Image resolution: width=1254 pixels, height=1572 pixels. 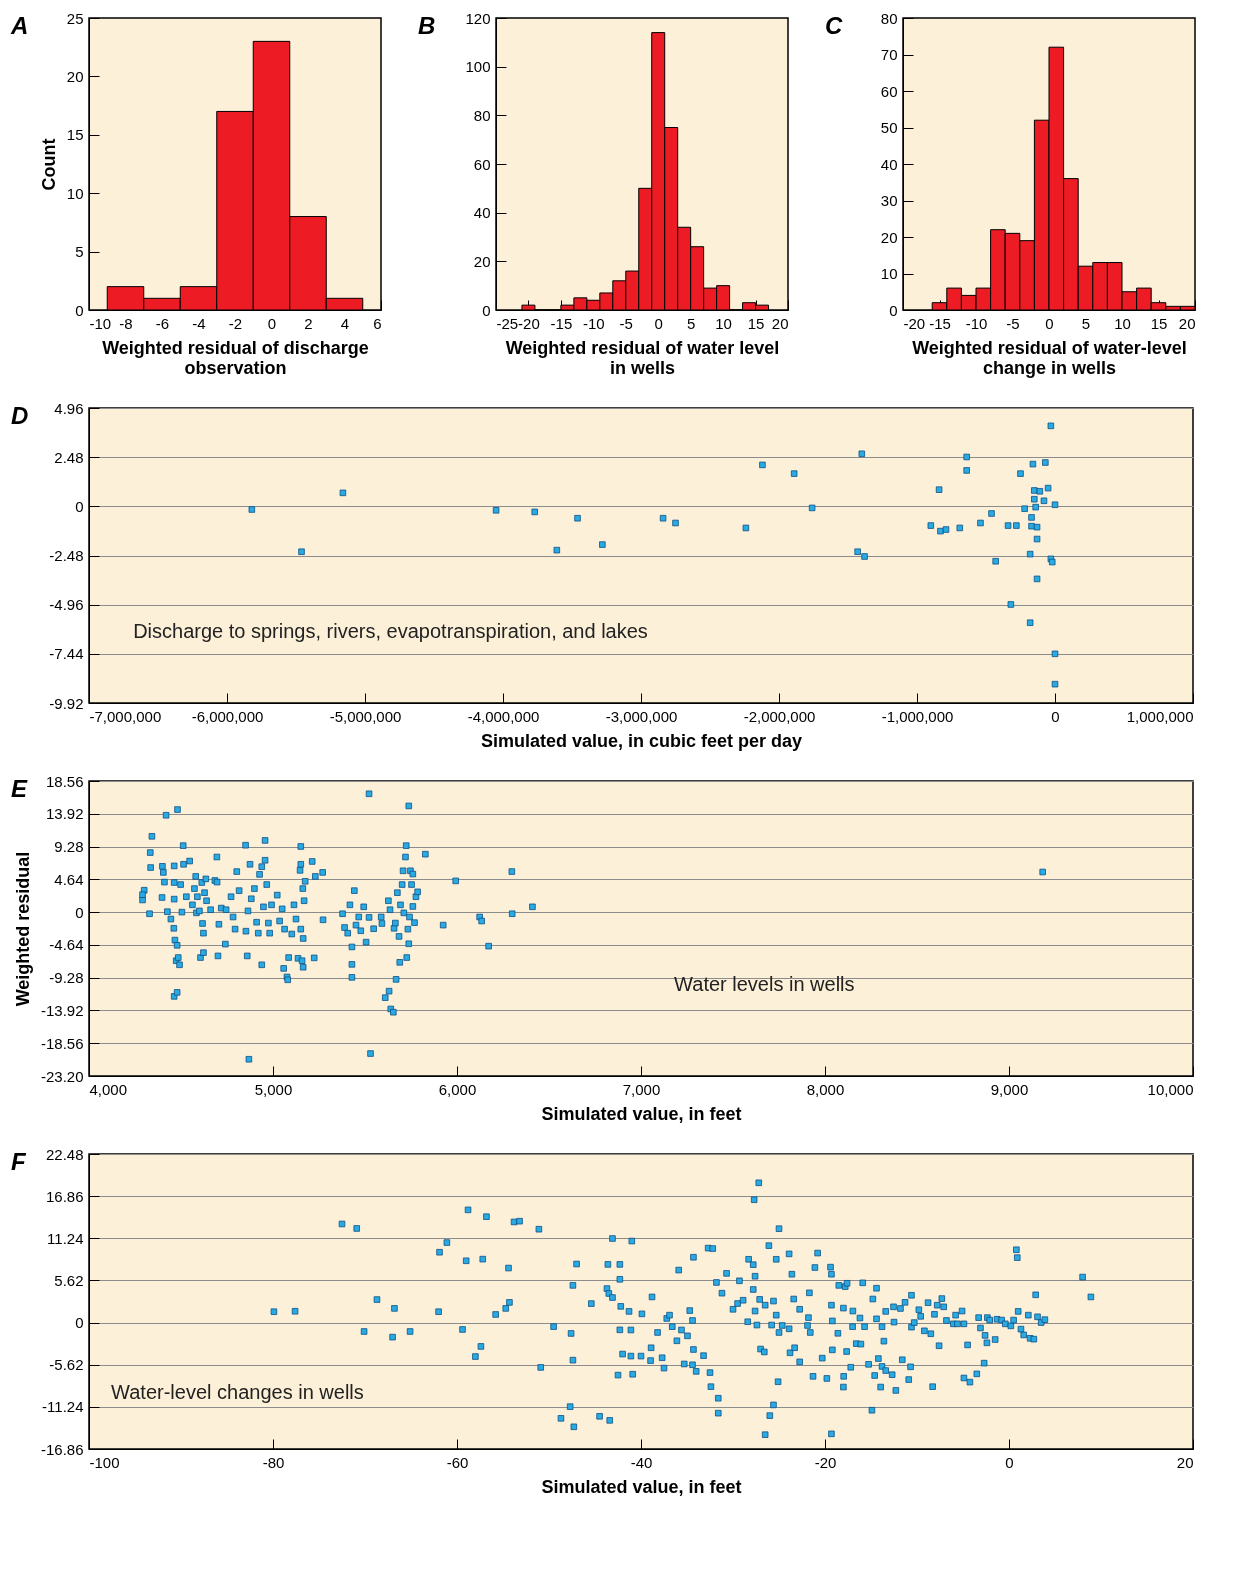 I want to click on x-tick-label: -7,000,000, so click(x=125, y=716).